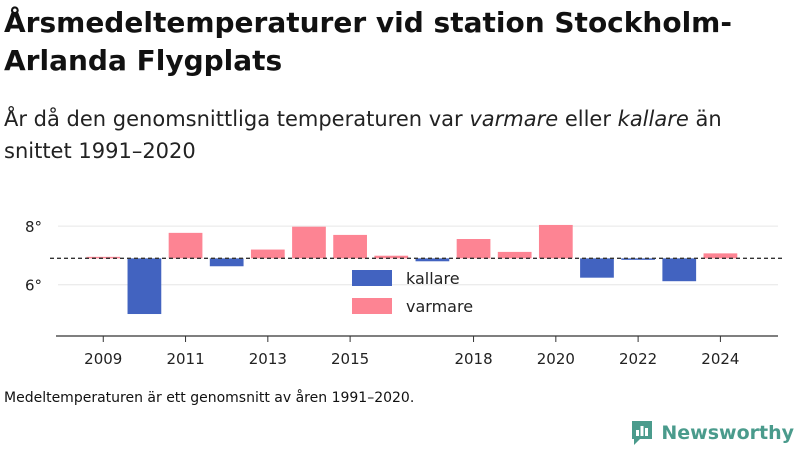  What do you see at coordinates (185, 245) in the screenshot?
I see `bar-2011` at bounding box center [185, 245].